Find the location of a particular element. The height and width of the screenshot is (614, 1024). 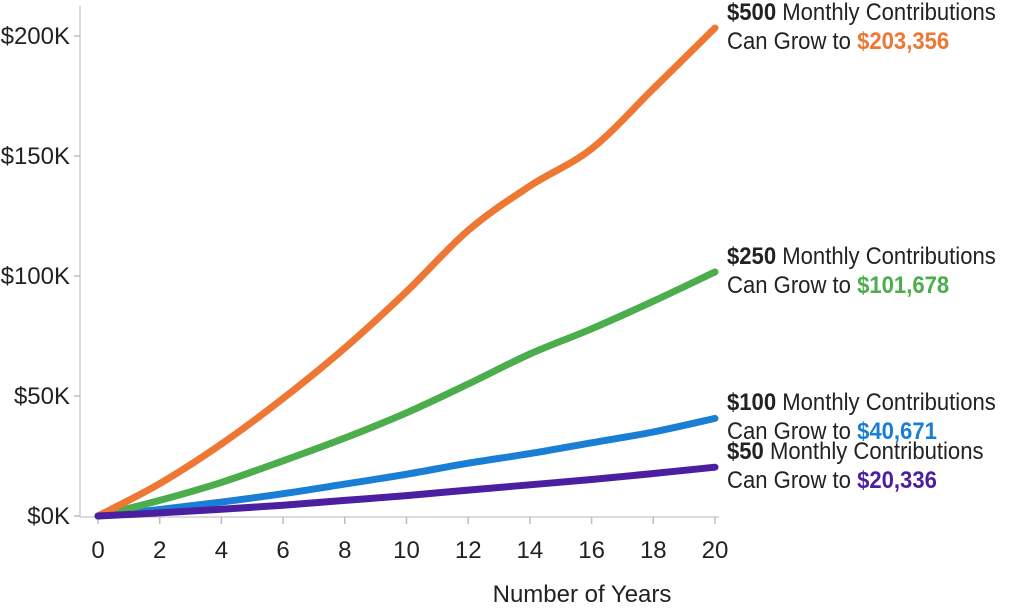

annotation-line-2: Can Grow to $40,671 is located at coordinates (861, 431).